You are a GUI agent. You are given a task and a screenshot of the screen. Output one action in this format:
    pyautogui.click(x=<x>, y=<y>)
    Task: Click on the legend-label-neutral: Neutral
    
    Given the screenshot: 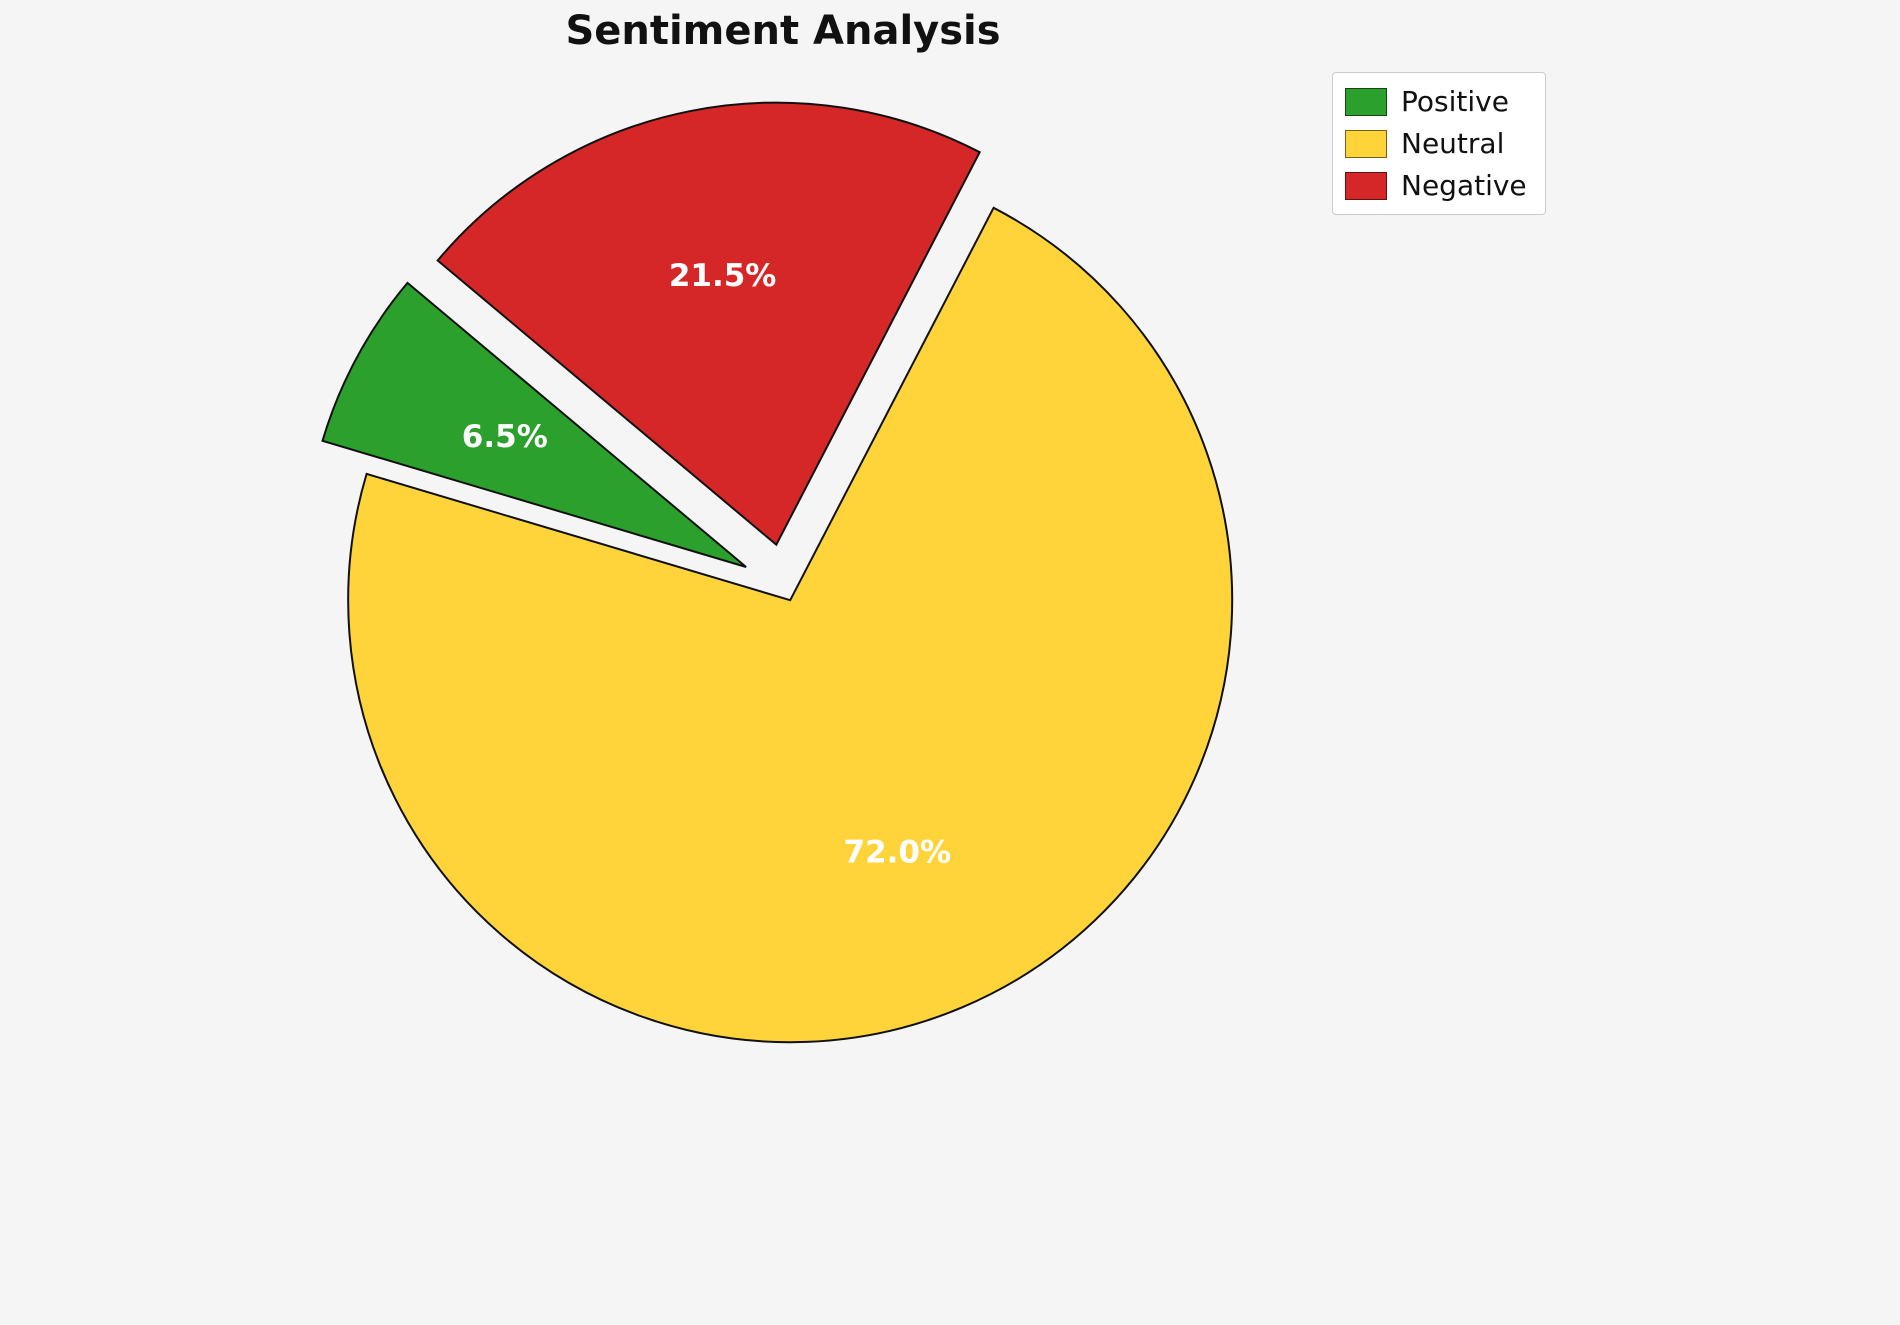 What is the action you would take?
    pyautogui.click(x=1453, y=143)
    